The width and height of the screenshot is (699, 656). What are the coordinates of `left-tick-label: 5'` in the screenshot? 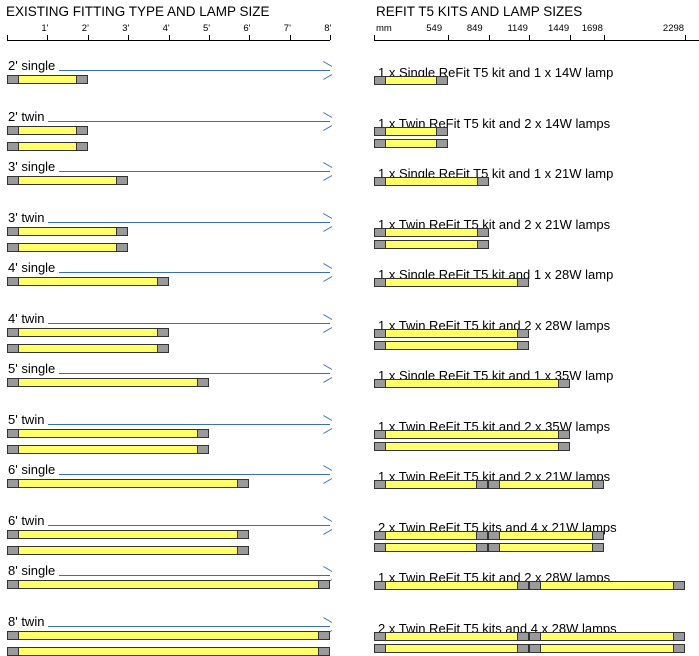 It's located at (207, 28).